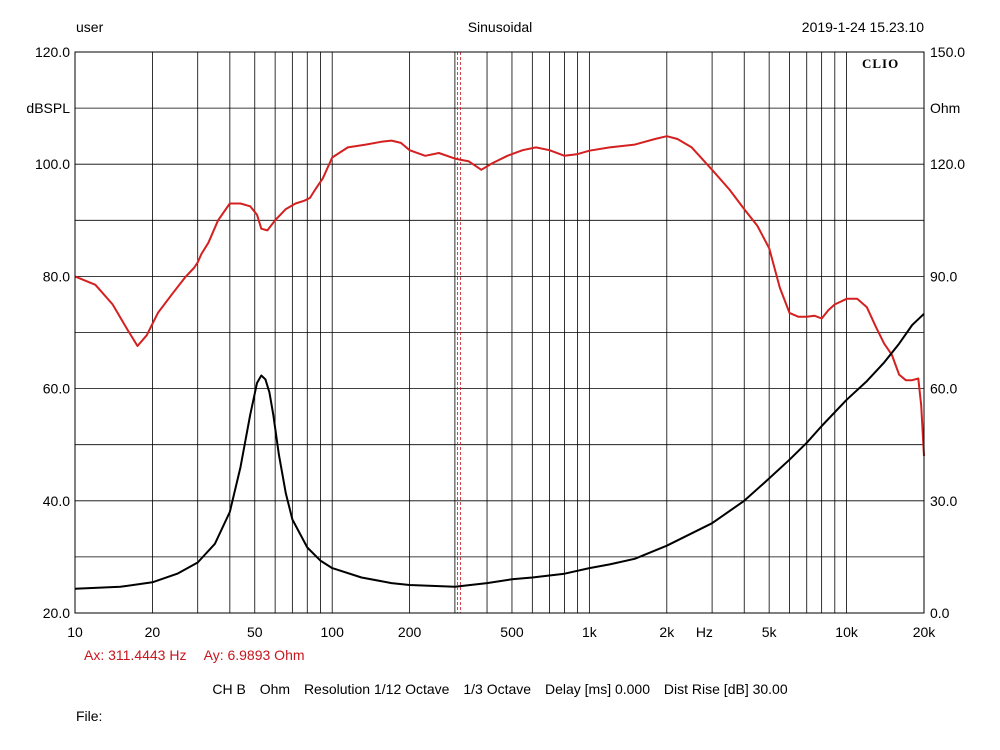 Image resolution: width=1000 pixels, height=750 pixels. I want to click on y-left-axis-label: dBSPL, so click(48, 108).